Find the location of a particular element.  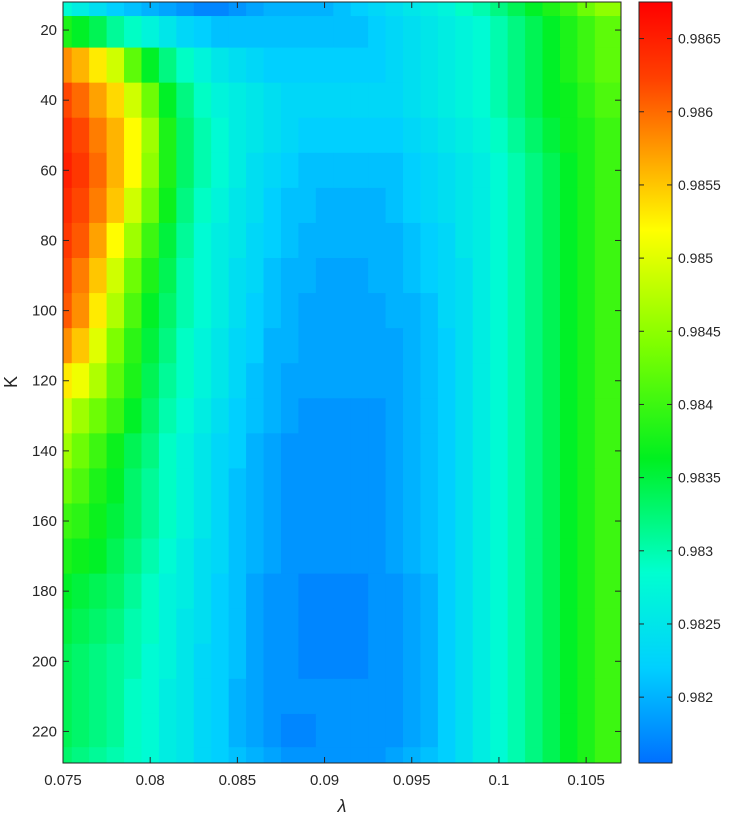

colorbar-tick-label: 0.9835 is located at coordinates (699, 478).